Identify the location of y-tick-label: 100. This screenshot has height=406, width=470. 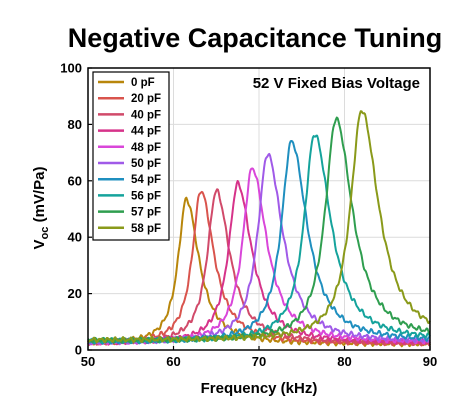
(71, 68).